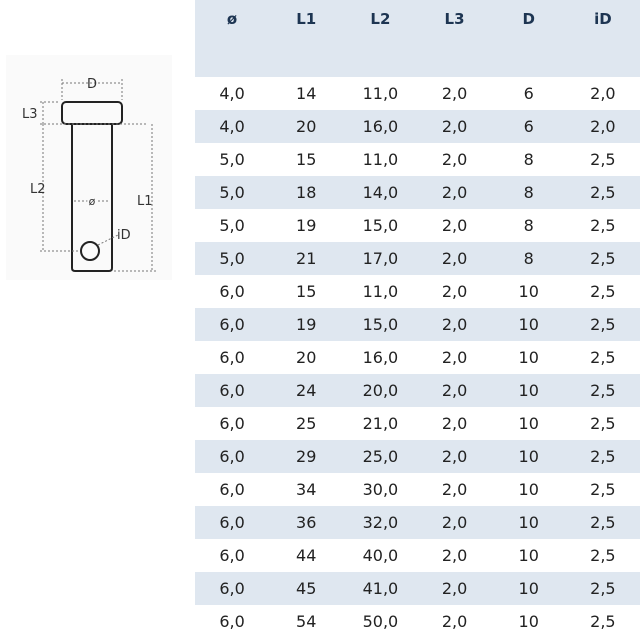 Image resolution: width=640 pixels, height=638 pixels. I want to click on pin-outline, so click(92, 186).